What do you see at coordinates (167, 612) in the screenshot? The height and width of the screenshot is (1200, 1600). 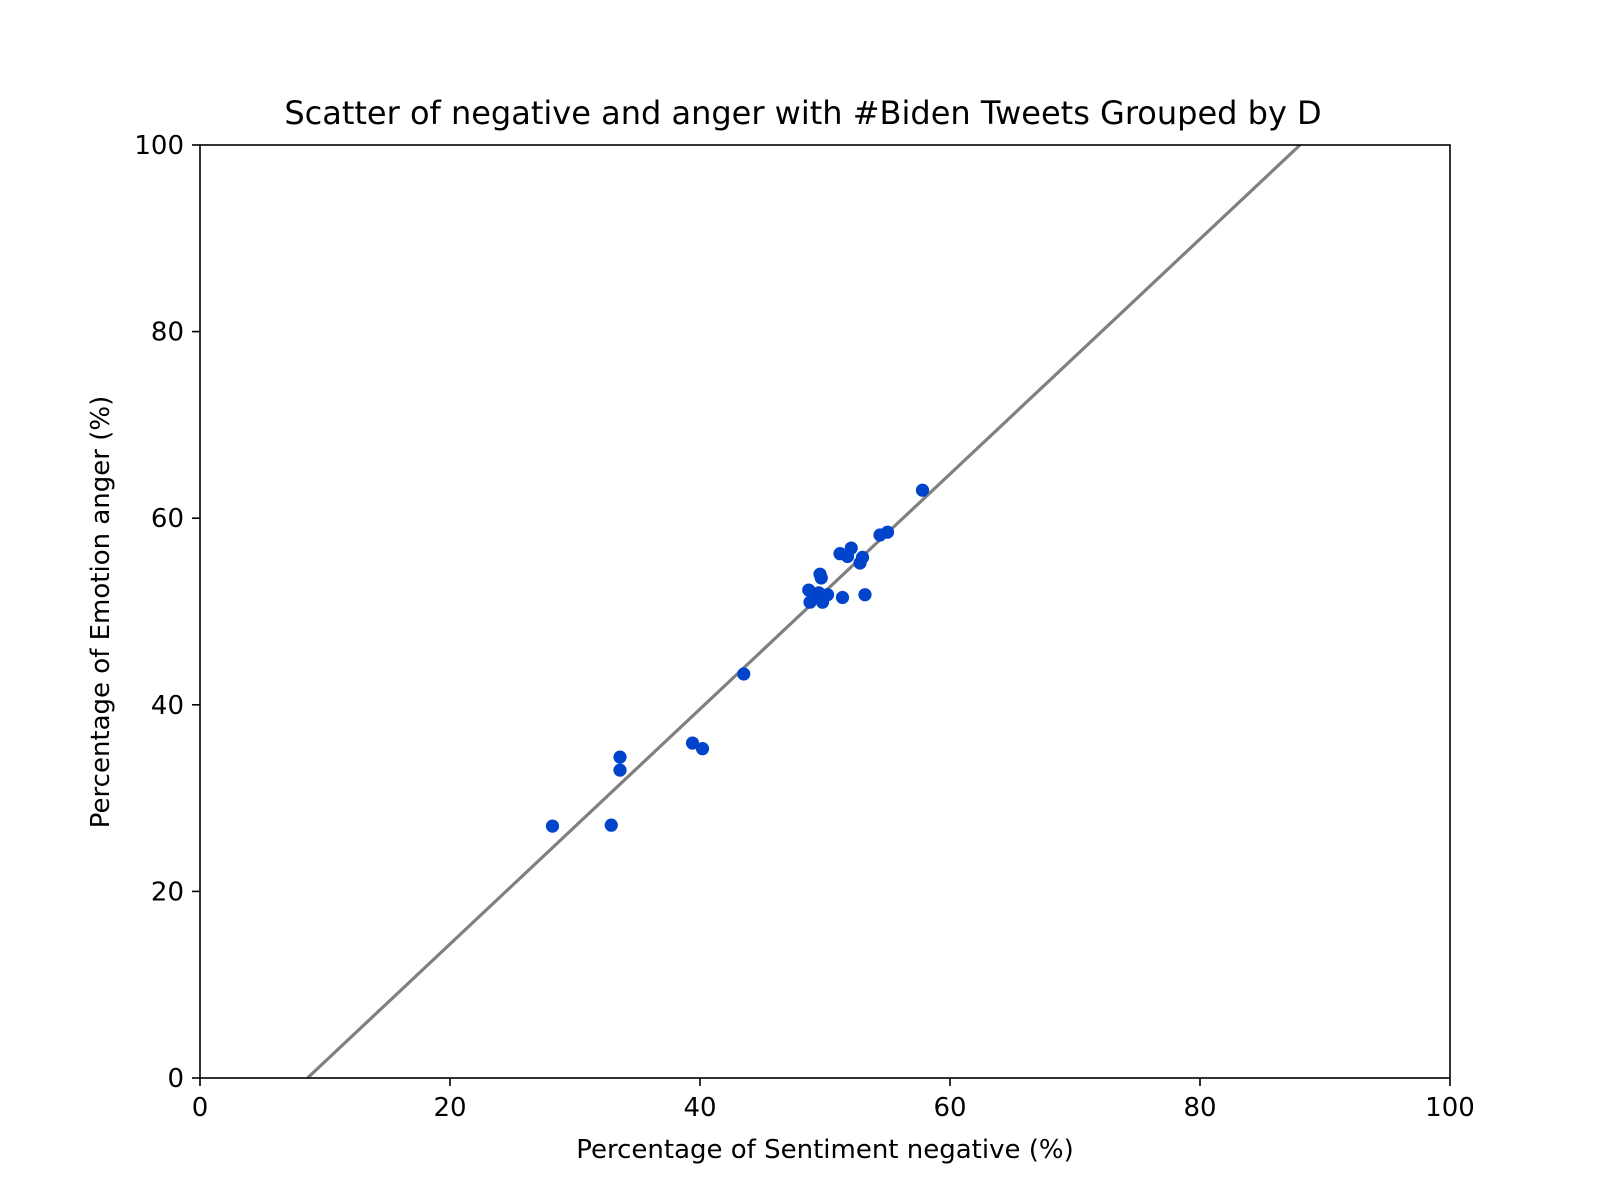 I see `y-axis: 0 20 40 60 80 100` at bounding box center [167, 612].